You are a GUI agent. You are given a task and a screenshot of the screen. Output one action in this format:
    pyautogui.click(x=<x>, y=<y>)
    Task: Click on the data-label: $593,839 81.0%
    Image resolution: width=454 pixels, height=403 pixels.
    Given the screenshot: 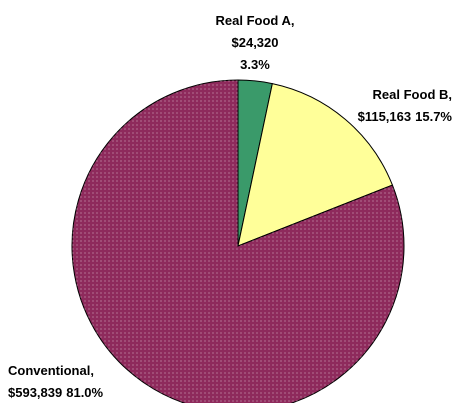 What is the action you would take?
    pyautogui.click(x=56, y=392)
    